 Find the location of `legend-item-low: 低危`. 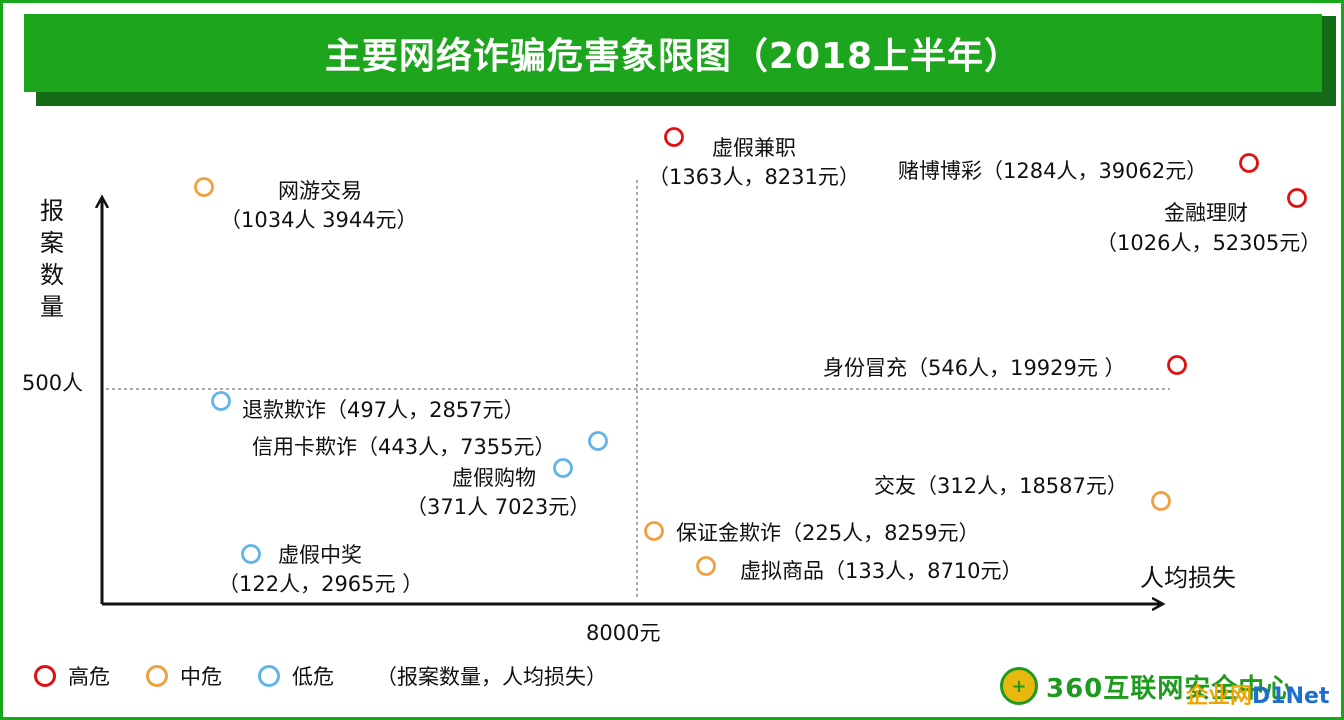

legend-item-low: 低危 is located at coordinates (296, 676).